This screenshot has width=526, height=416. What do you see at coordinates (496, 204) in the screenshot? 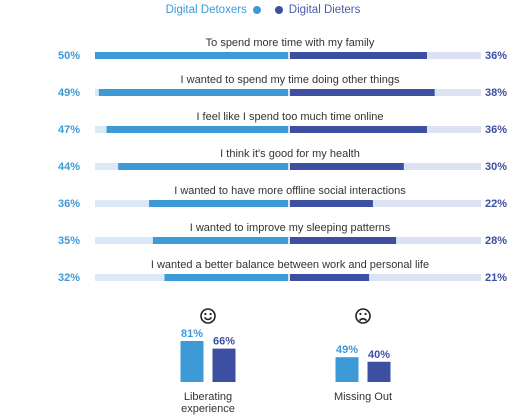
I see `value-label-dieters: 22%` at bounding box center [496, 204].